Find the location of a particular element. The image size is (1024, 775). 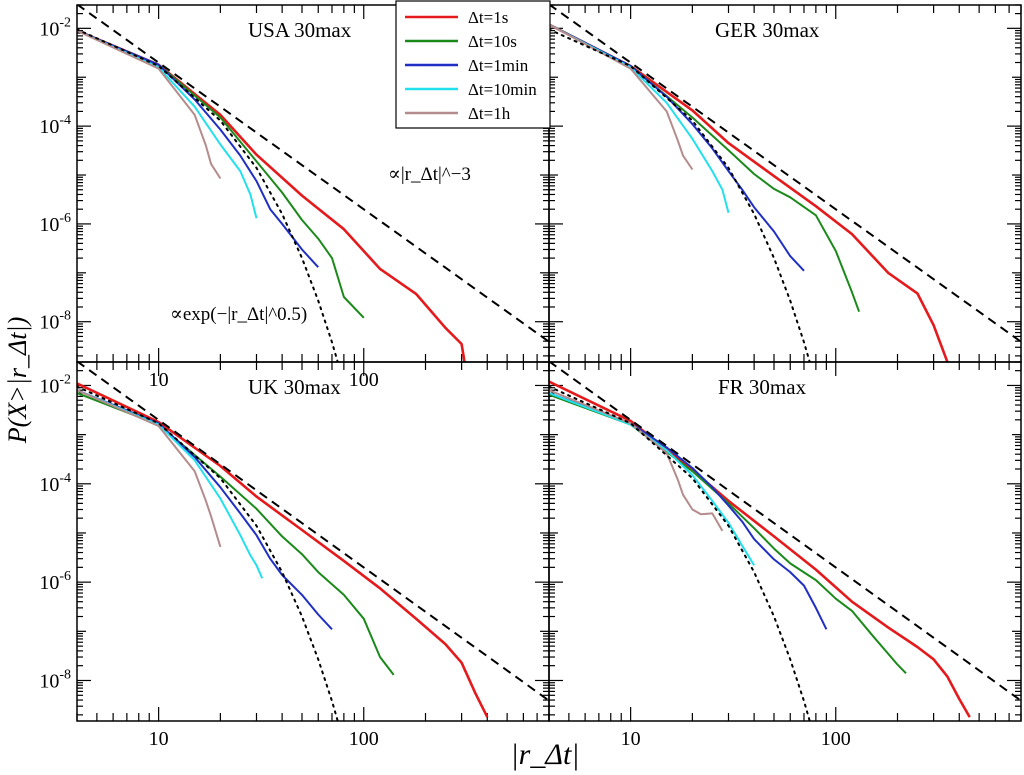

annotation-power-law: ∝|r_Δt|^−3 is located at coordinates (429, 174).